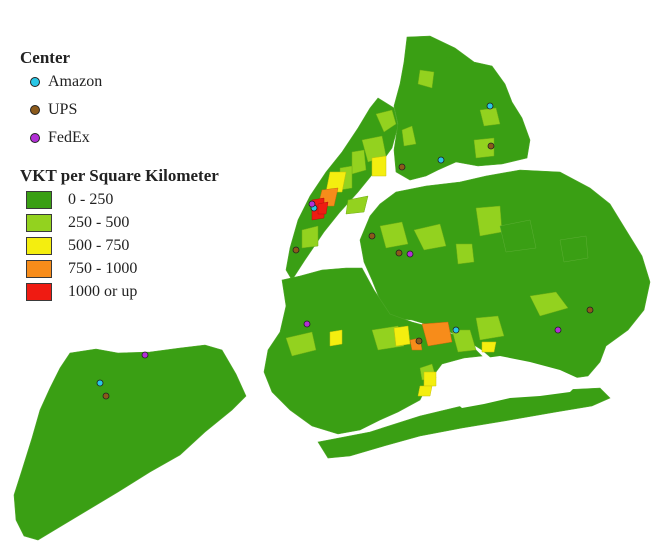 Image resolution: width=658 pixels, height=557 pixels. I want to click on legend-item-ups: UPS, so click(150, 110).